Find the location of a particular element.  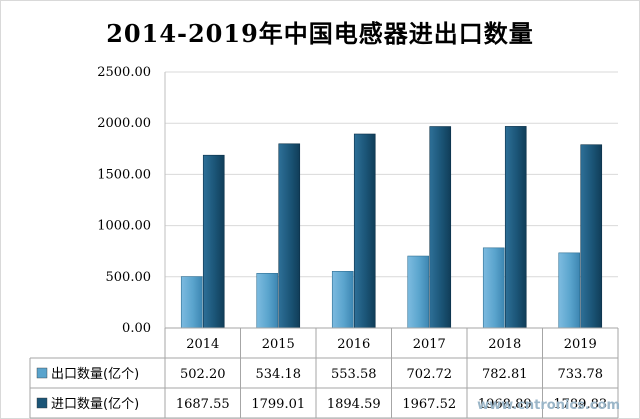

data-label: 733.78 is located at coordinates (581, 374).